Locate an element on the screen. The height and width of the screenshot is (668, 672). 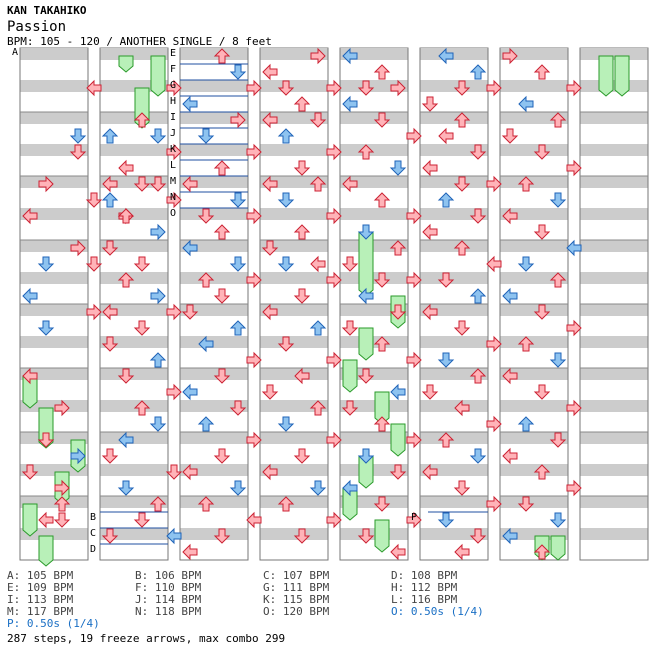
legend-c: C: 107 BPM is located at coordinates (296, 575).